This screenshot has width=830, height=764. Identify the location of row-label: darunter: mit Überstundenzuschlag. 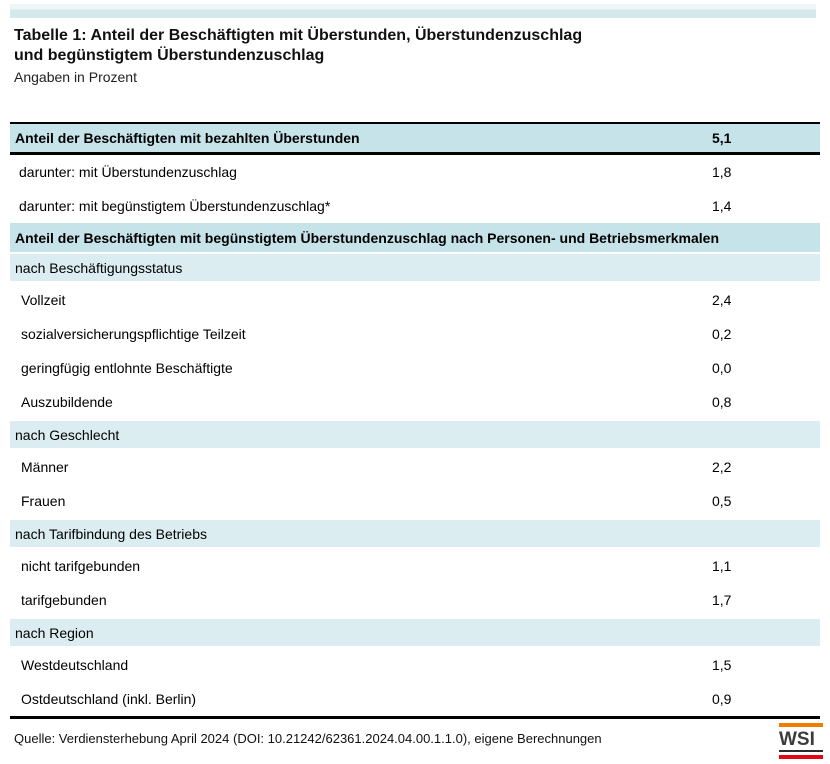
(128, 172).